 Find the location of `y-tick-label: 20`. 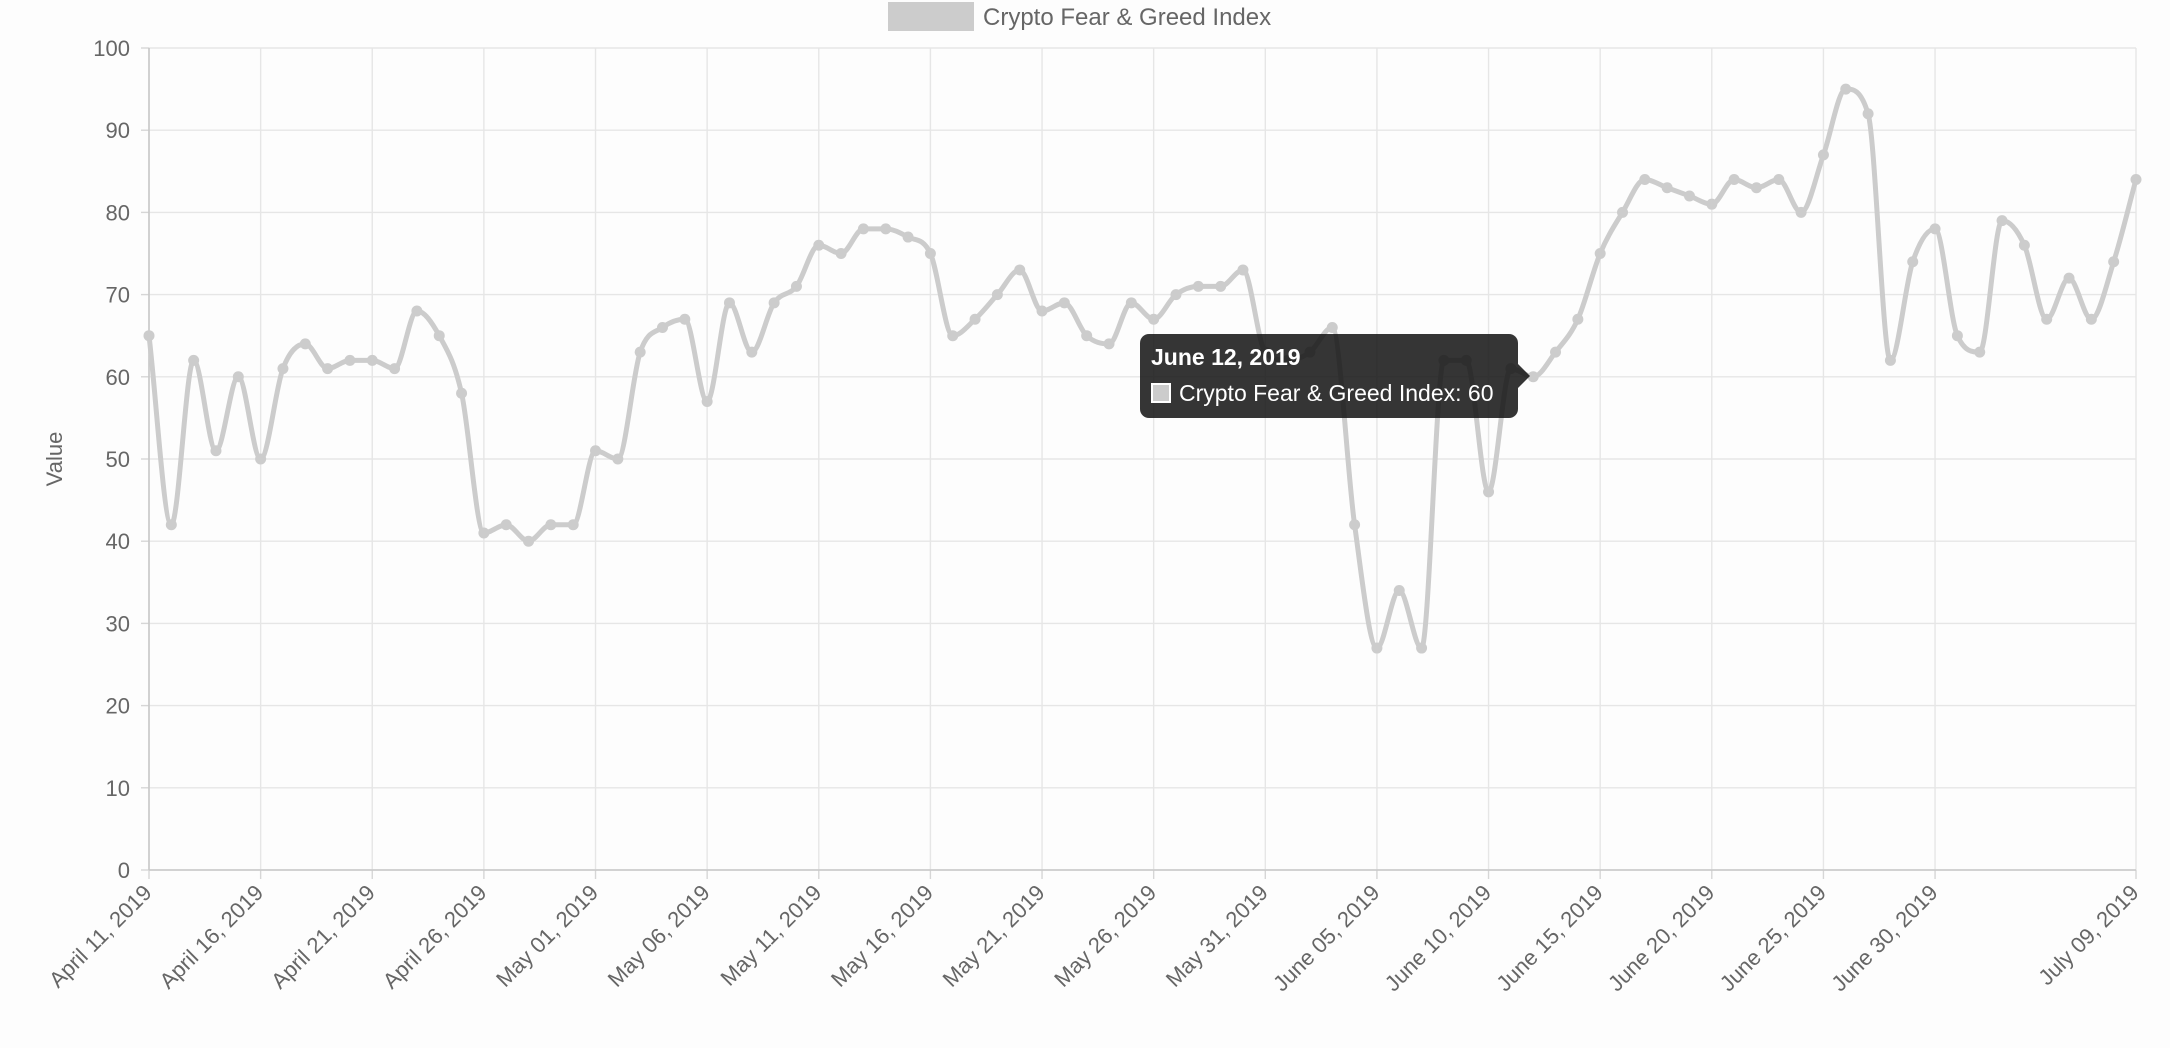

y-tick-label: 20 is located at coordinates (118, 706).